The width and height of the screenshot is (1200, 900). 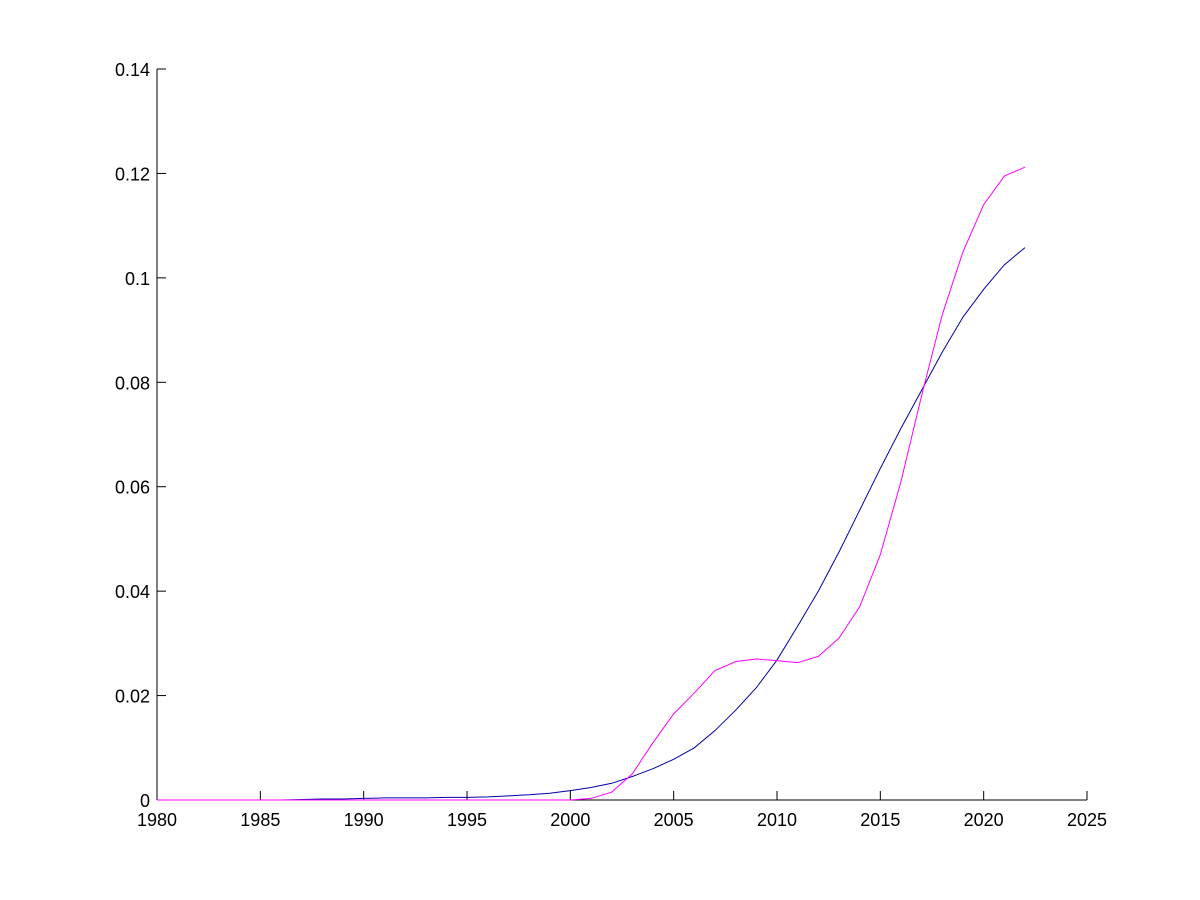 I want to click on y-tick-label: 0.14, so click(x=132, y=70).